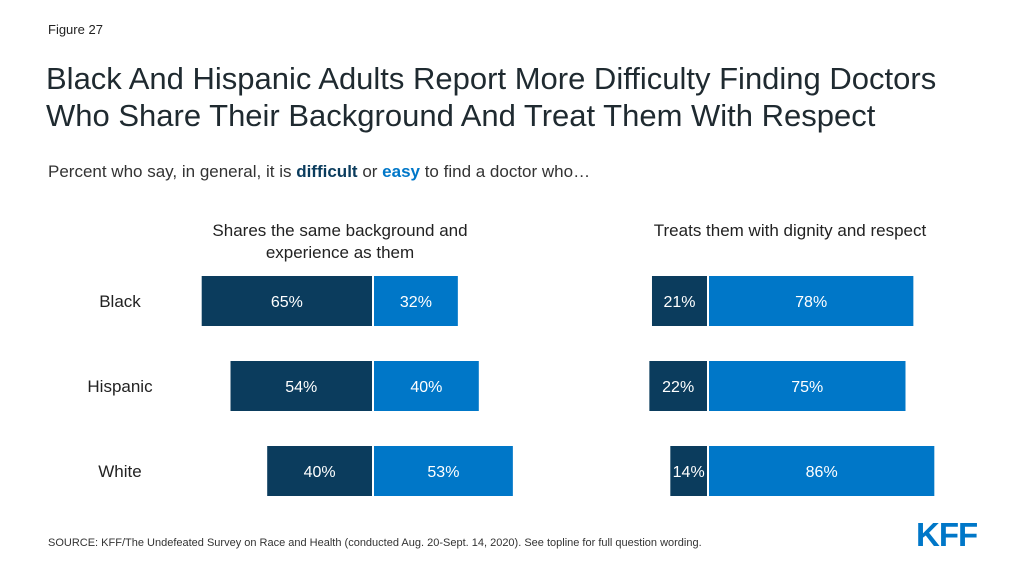  Describe the element at coordinates (119, 471) in the screenshot. I see `category-label: White` at that location.